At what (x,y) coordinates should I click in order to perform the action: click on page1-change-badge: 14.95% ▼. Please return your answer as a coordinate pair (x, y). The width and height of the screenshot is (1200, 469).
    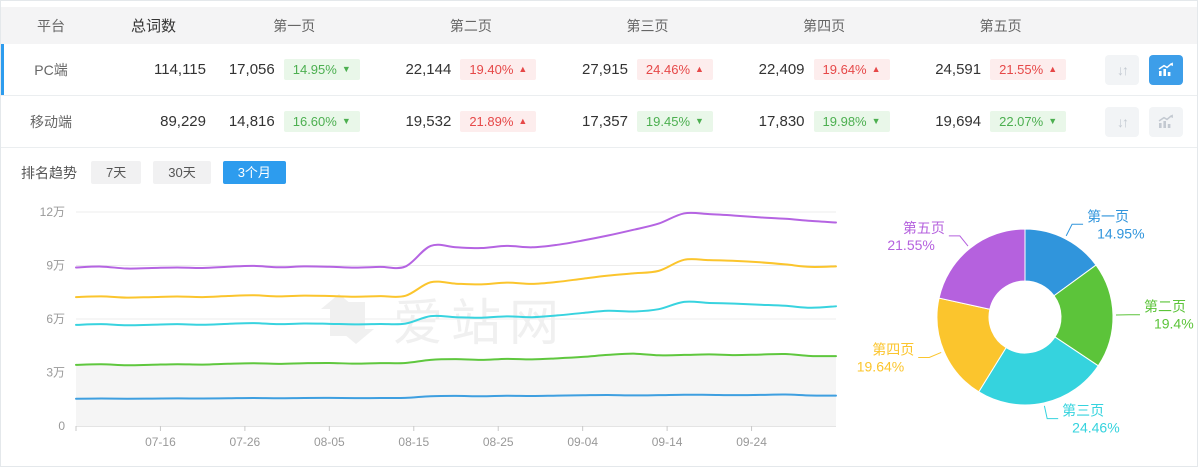
    Looking at the image, I should click on (321, 69).